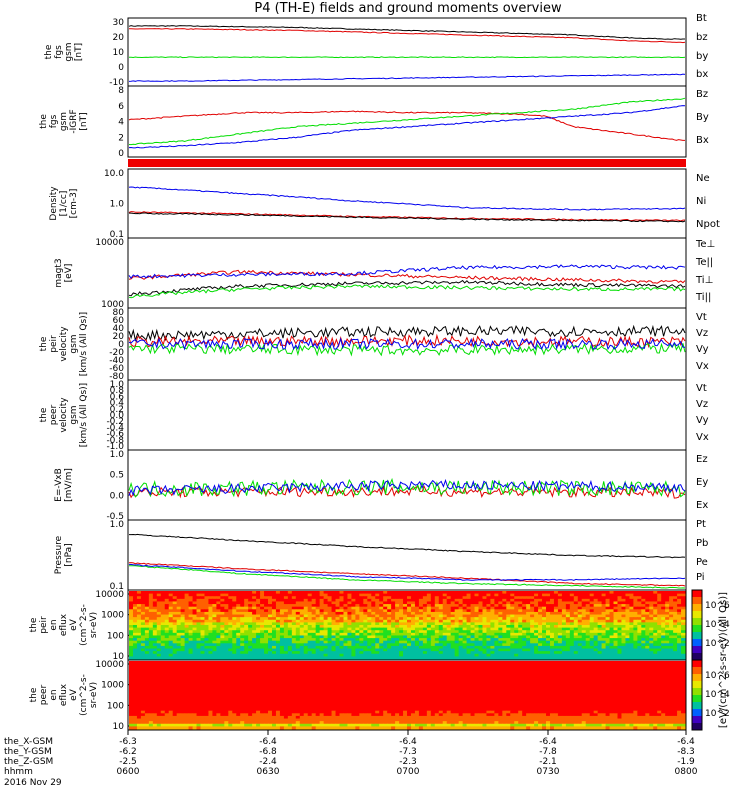 The width and height of the screenshot is (750, 800). What do you see at coordinates (114, 174) in the screenshot?
I see `panel-3-ytick: 10.0` at bounding box center [114, 174].